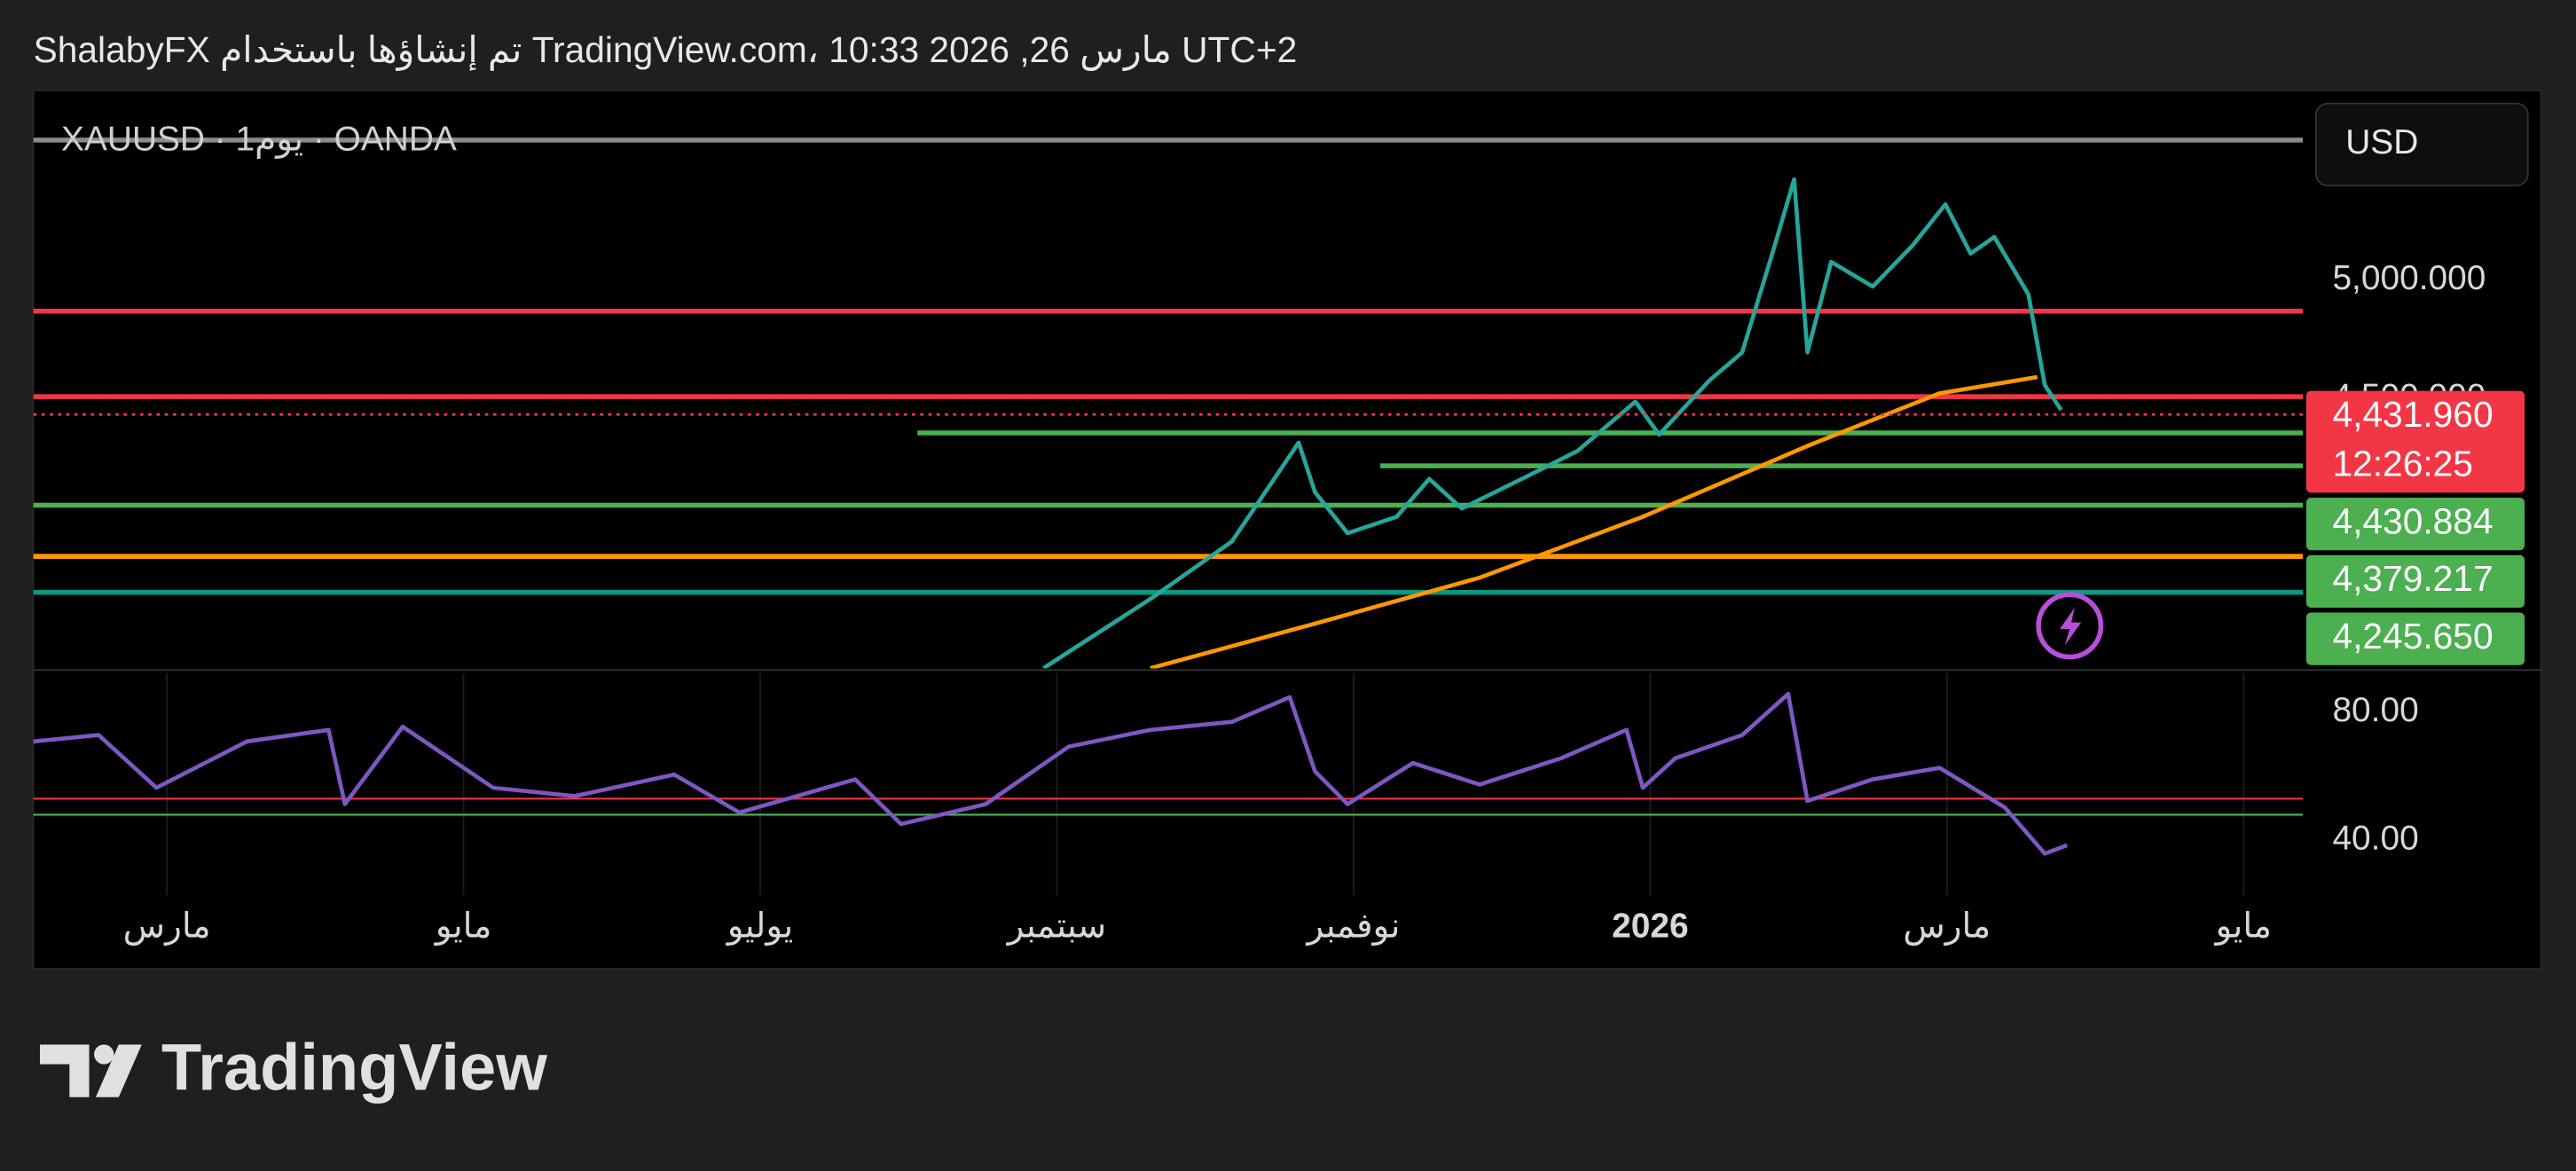  I want to click on alert-bolt, so click(2071, 627).